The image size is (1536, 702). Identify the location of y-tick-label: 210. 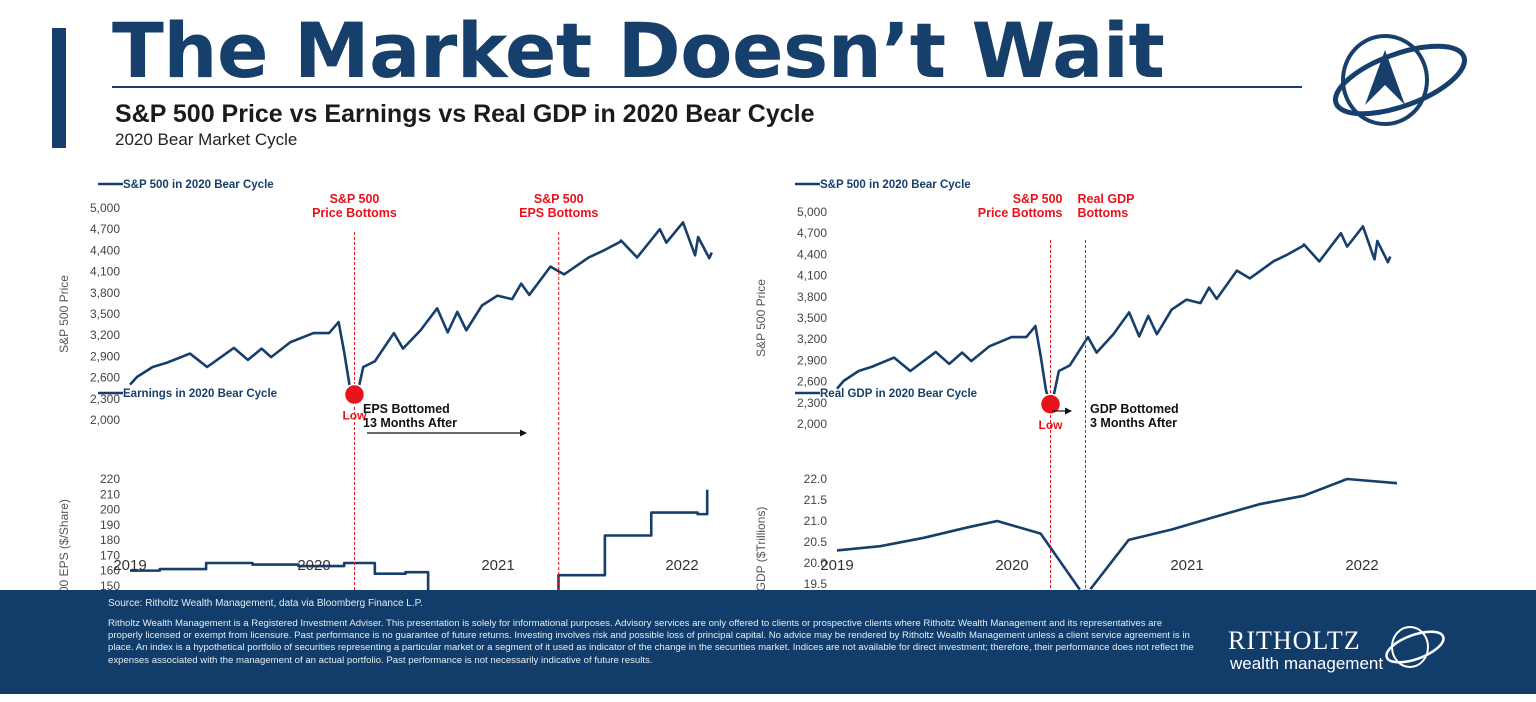
(110, 494).